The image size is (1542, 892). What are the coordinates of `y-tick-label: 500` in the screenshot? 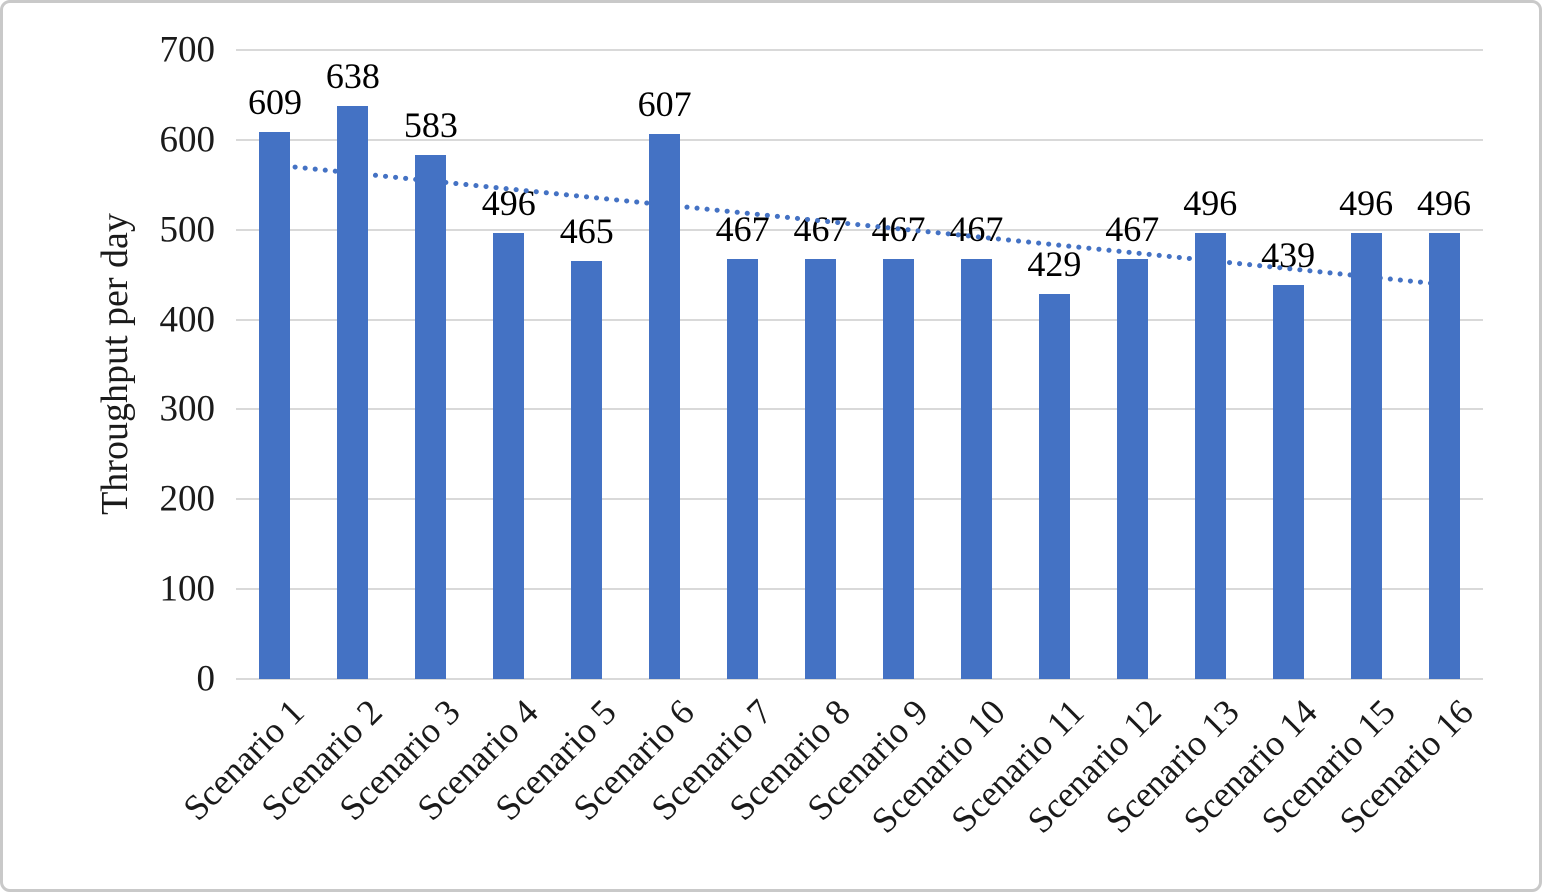 It's located at (187, 230).